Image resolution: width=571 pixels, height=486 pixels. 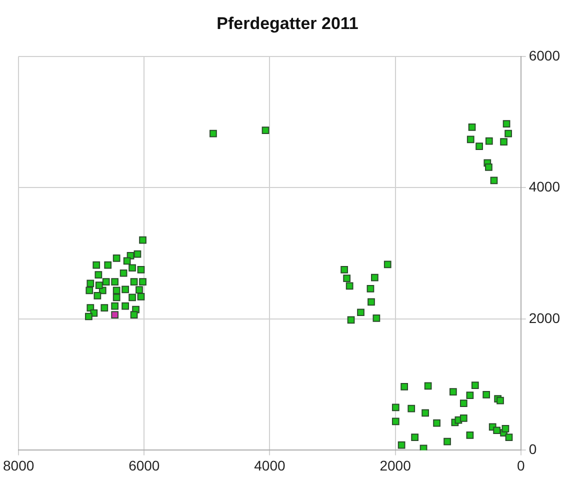 I want to click on y-tick-label: 2000, so click(x=544, y=318).